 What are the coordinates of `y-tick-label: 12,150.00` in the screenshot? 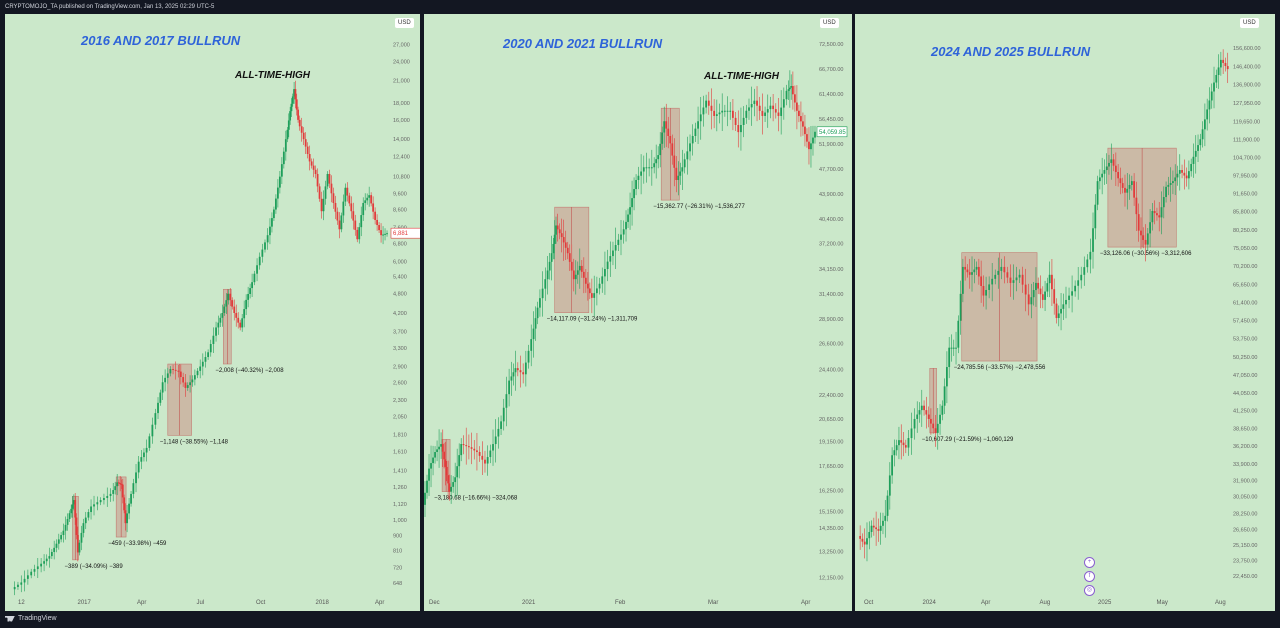 It's located at (831, 579).